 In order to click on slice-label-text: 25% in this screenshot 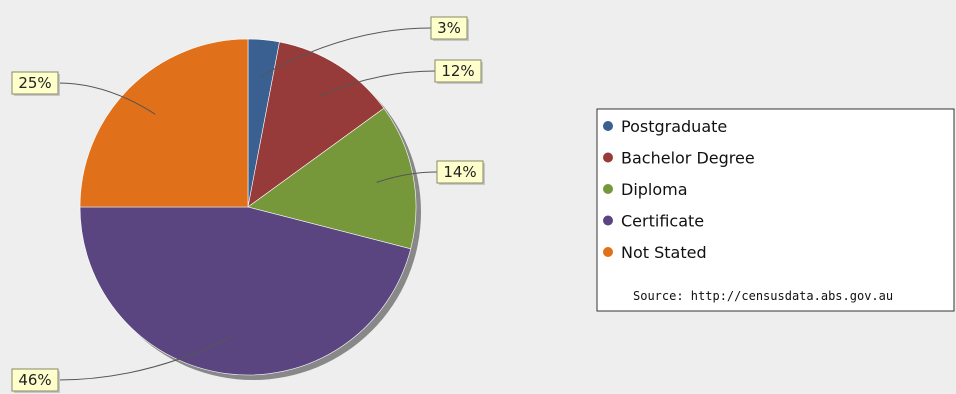, I will do `click(34, 83)`.